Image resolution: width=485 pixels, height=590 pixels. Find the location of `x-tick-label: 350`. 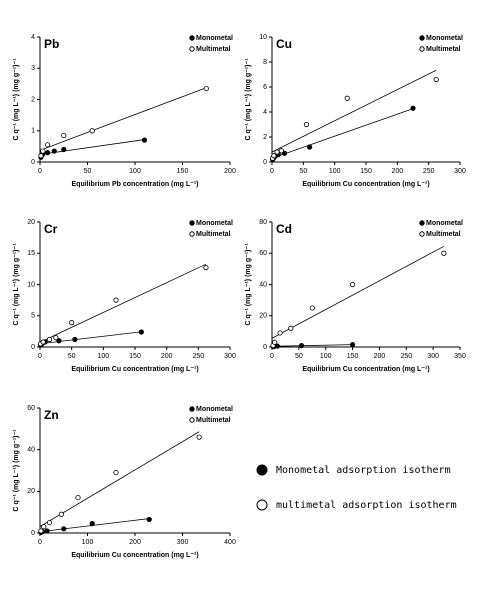

x-tick-label: 350 is located at coordinates (460, 356).